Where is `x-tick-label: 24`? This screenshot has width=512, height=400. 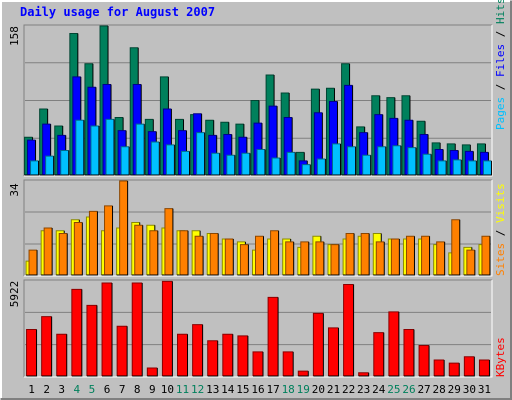 x-tick-label: 24 is located at coordinates (379, 389).